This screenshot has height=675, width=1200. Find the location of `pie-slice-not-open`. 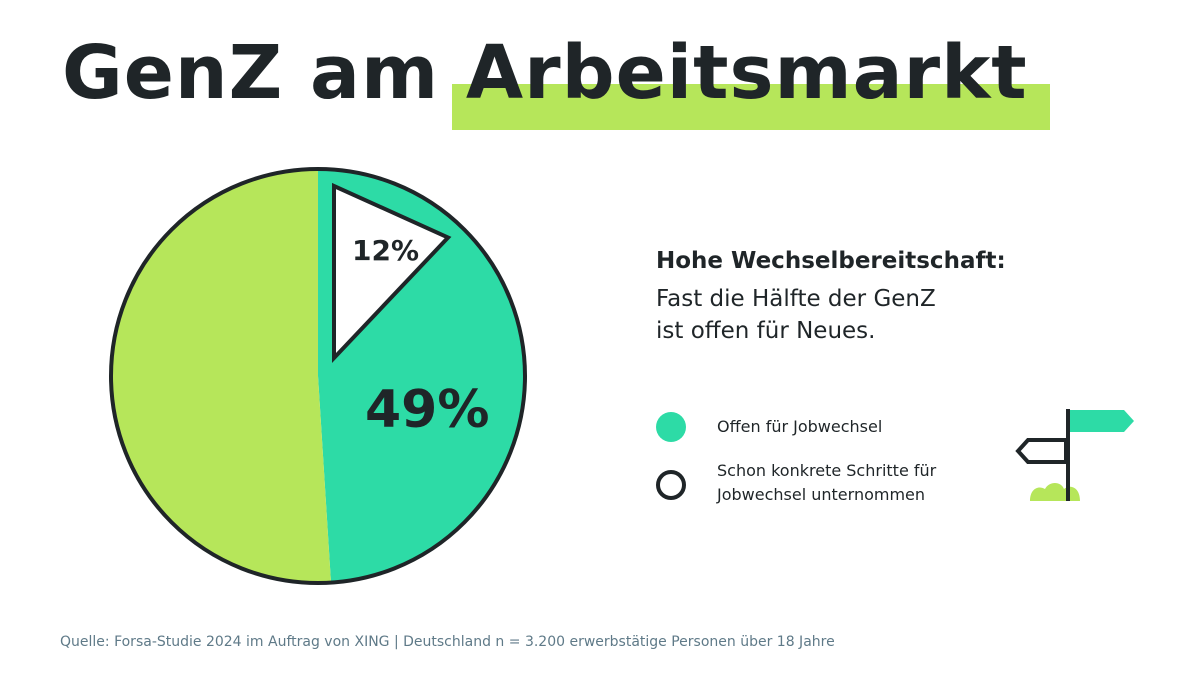

pie-slice-not-open is located at coordinates (221, 376).